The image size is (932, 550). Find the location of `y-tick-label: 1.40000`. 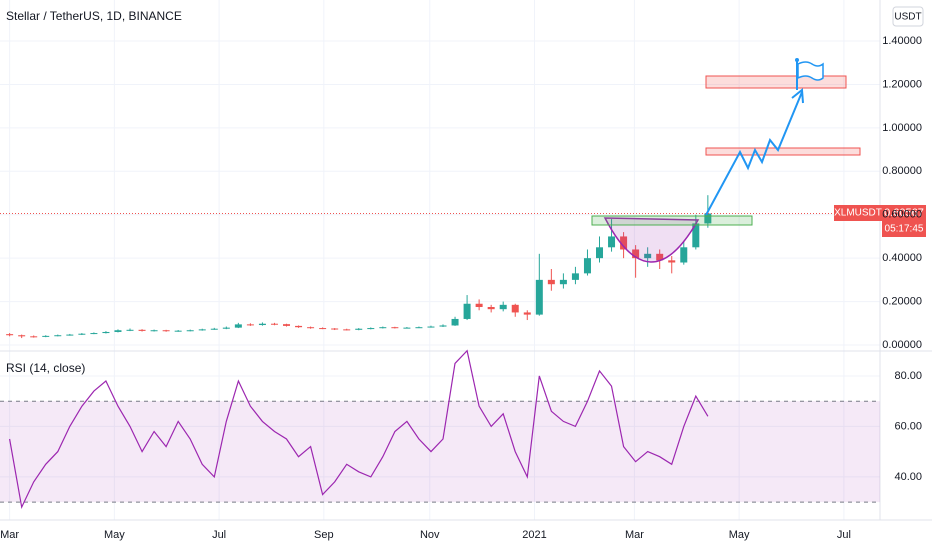

y-tick-label: 1.40000 is located at coordinates (902, 41).